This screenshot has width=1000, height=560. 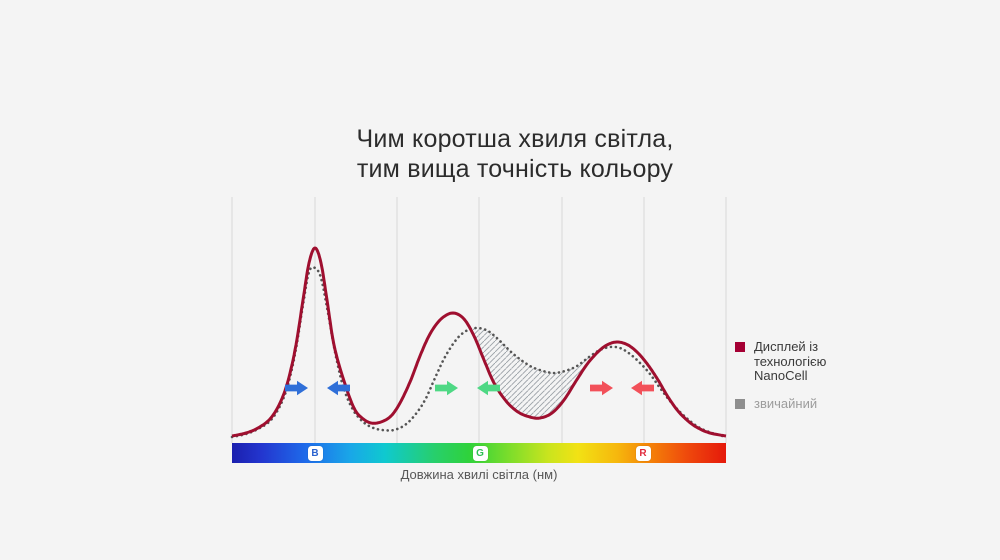 I want to click on legend-item-nanocell: Дисплей із технологією NanoCell, so click(x=815, y=361).